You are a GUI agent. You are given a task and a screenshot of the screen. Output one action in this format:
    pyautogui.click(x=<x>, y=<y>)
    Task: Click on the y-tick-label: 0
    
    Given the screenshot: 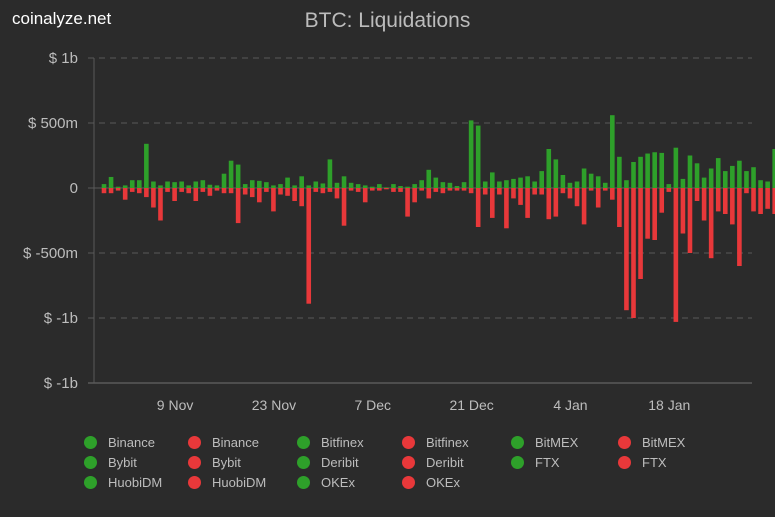 What is the action you would take?
    pyautogui.click(x=74, y=188)
    